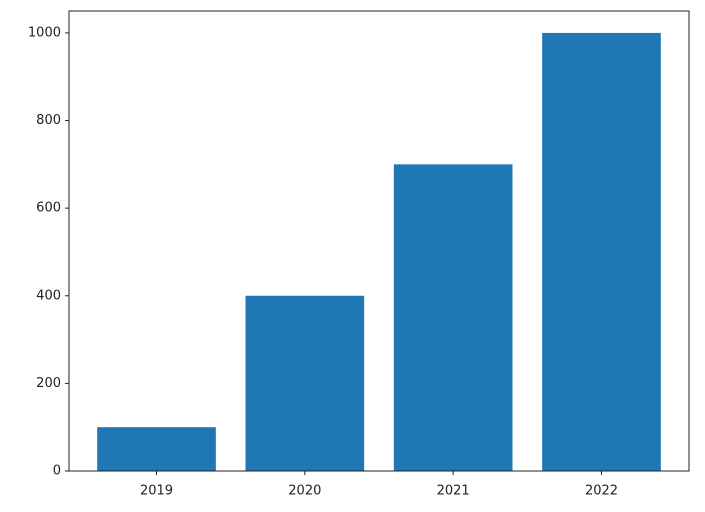 This screenshot has height=512, width=705. Describe the element at coordinates (48, 295) in the screenshot. I see `y-tick-label: 400` at that location.